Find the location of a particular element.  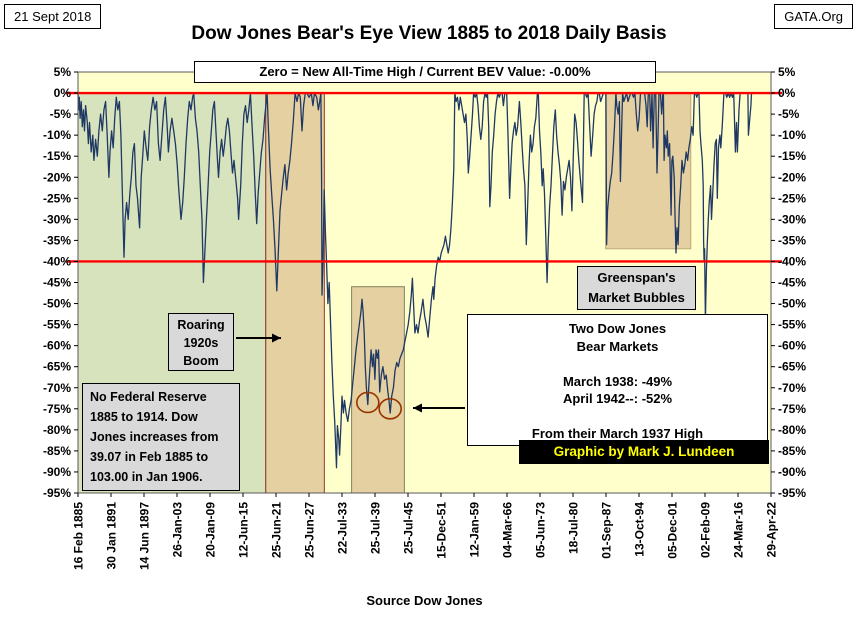

y-tick-label-right: -45% is located at coordinates (792, 283).